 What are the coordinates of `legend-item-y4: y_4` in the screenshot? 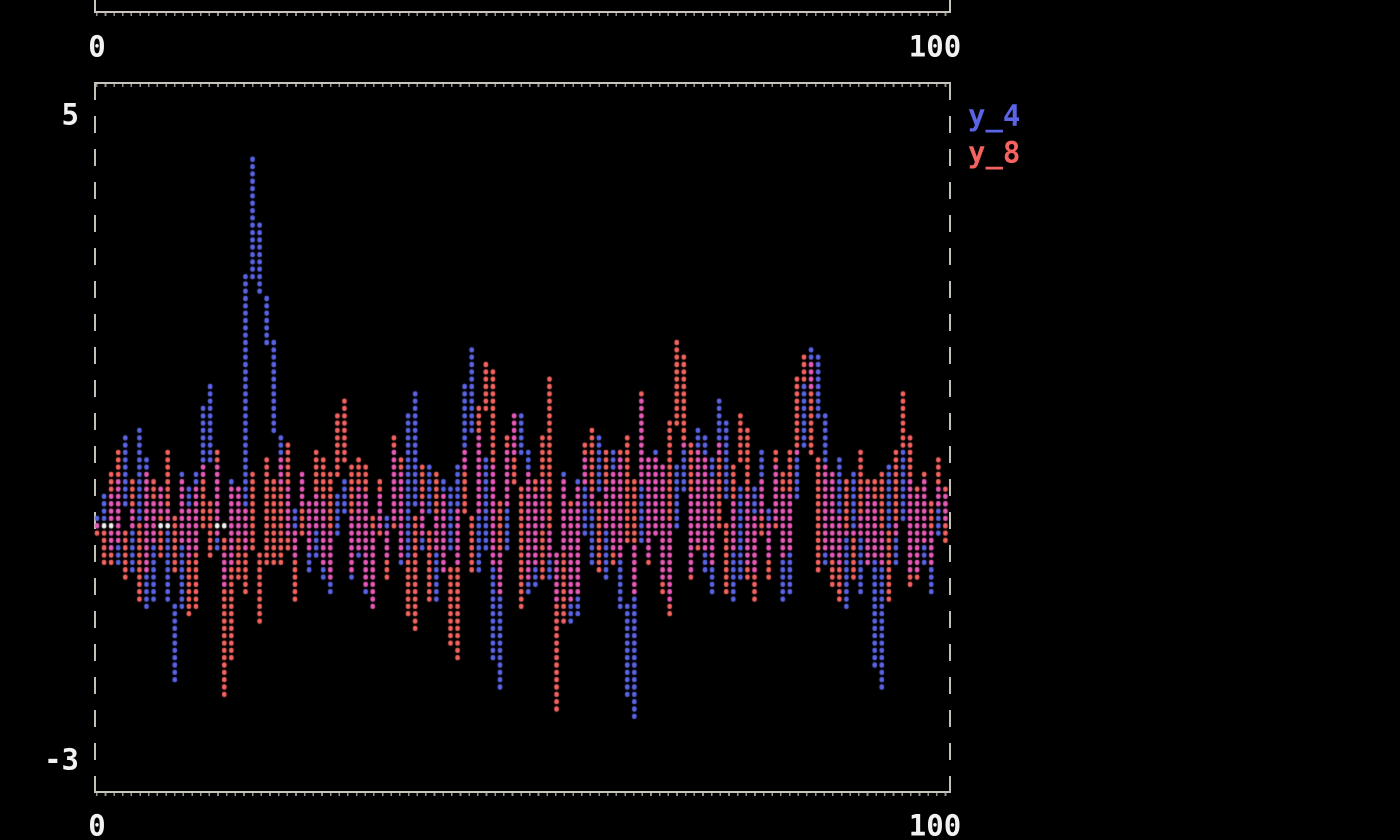 It's located at (994, 115).